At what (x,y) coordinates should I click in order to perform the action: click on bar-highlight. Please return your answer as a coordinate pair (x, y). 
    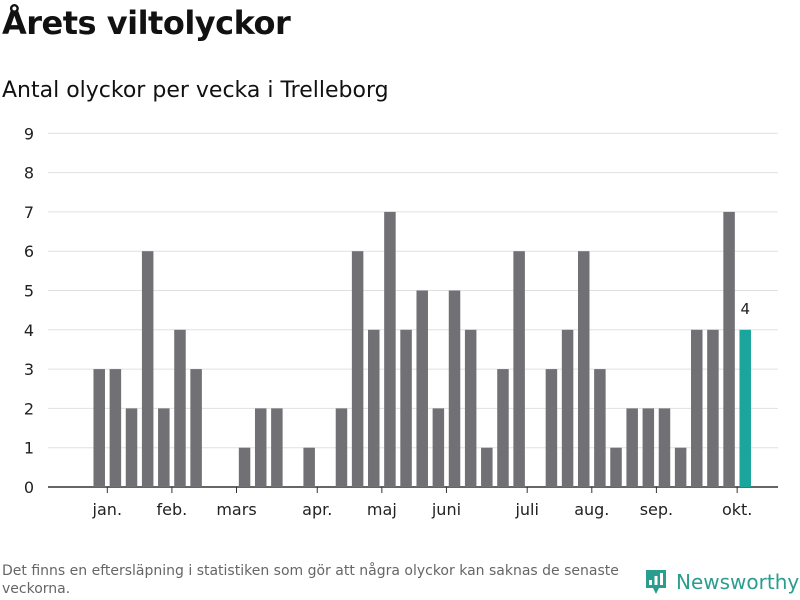
    Looking at the image, I should click on (745, 408).